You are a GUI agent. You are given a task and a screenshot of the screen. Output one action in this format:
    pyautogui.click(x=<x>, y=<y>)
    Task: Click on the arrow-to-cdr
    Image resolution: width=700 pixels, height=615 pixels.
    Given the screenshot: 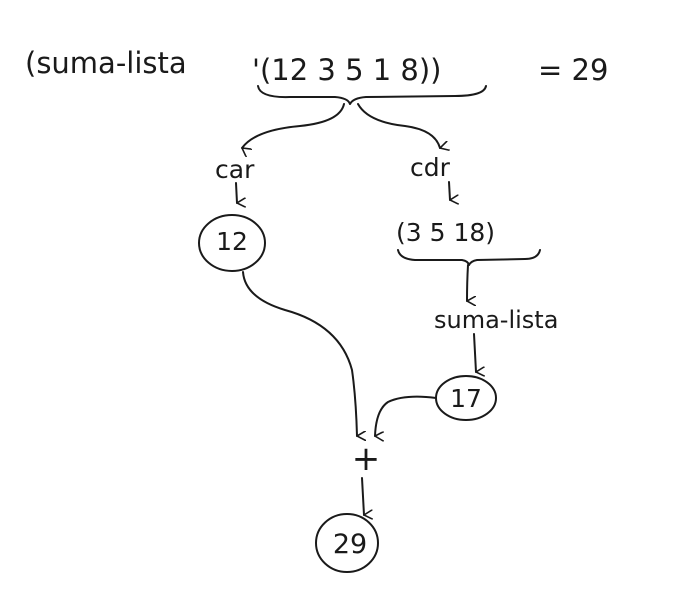 What is the action you would take?
    pyautogui.click(x=398, y=125)
    